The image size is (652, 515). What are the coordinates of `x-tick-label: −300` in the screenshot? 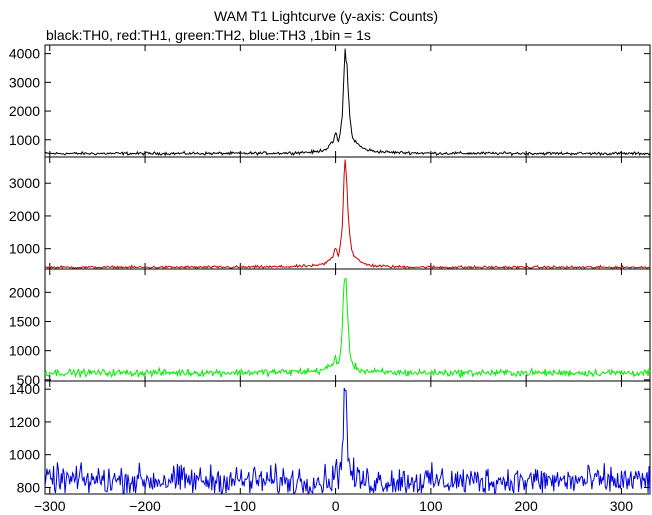 It's located at (50, 506).